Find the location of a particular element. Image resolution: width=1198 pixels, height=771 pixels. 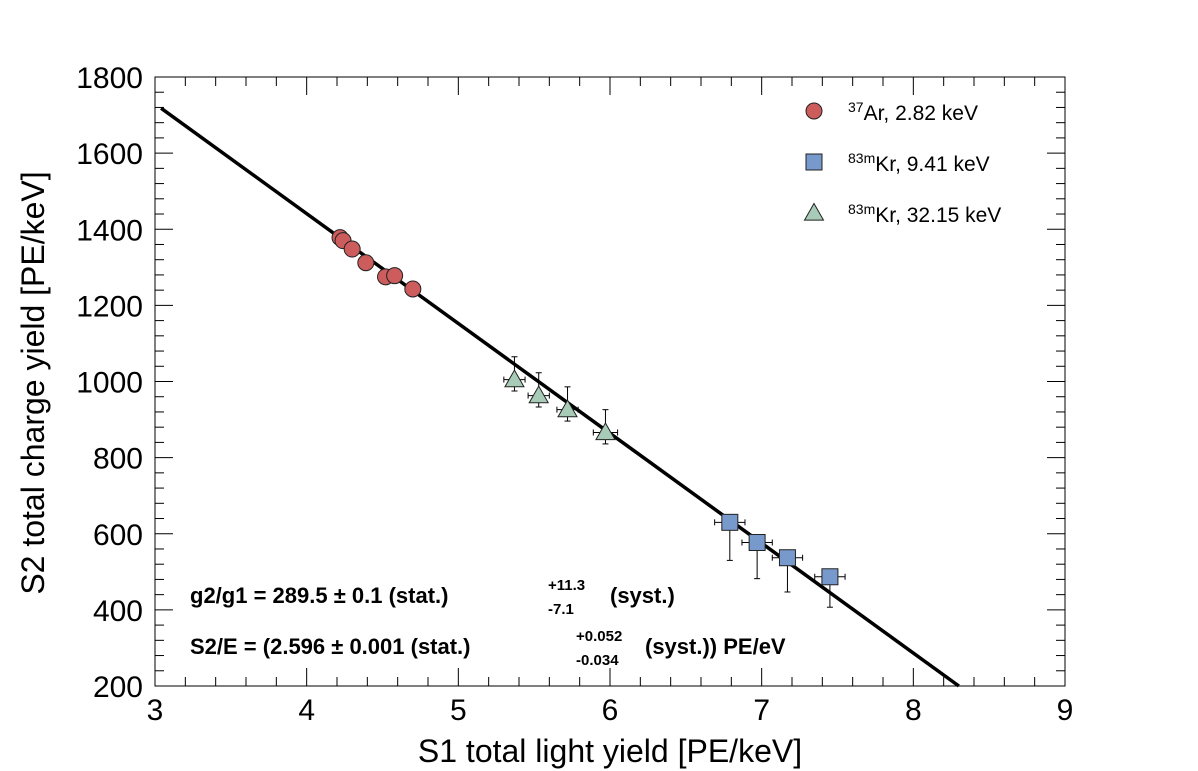

x-tick-label: 4 is located at coordinates (306, 710).